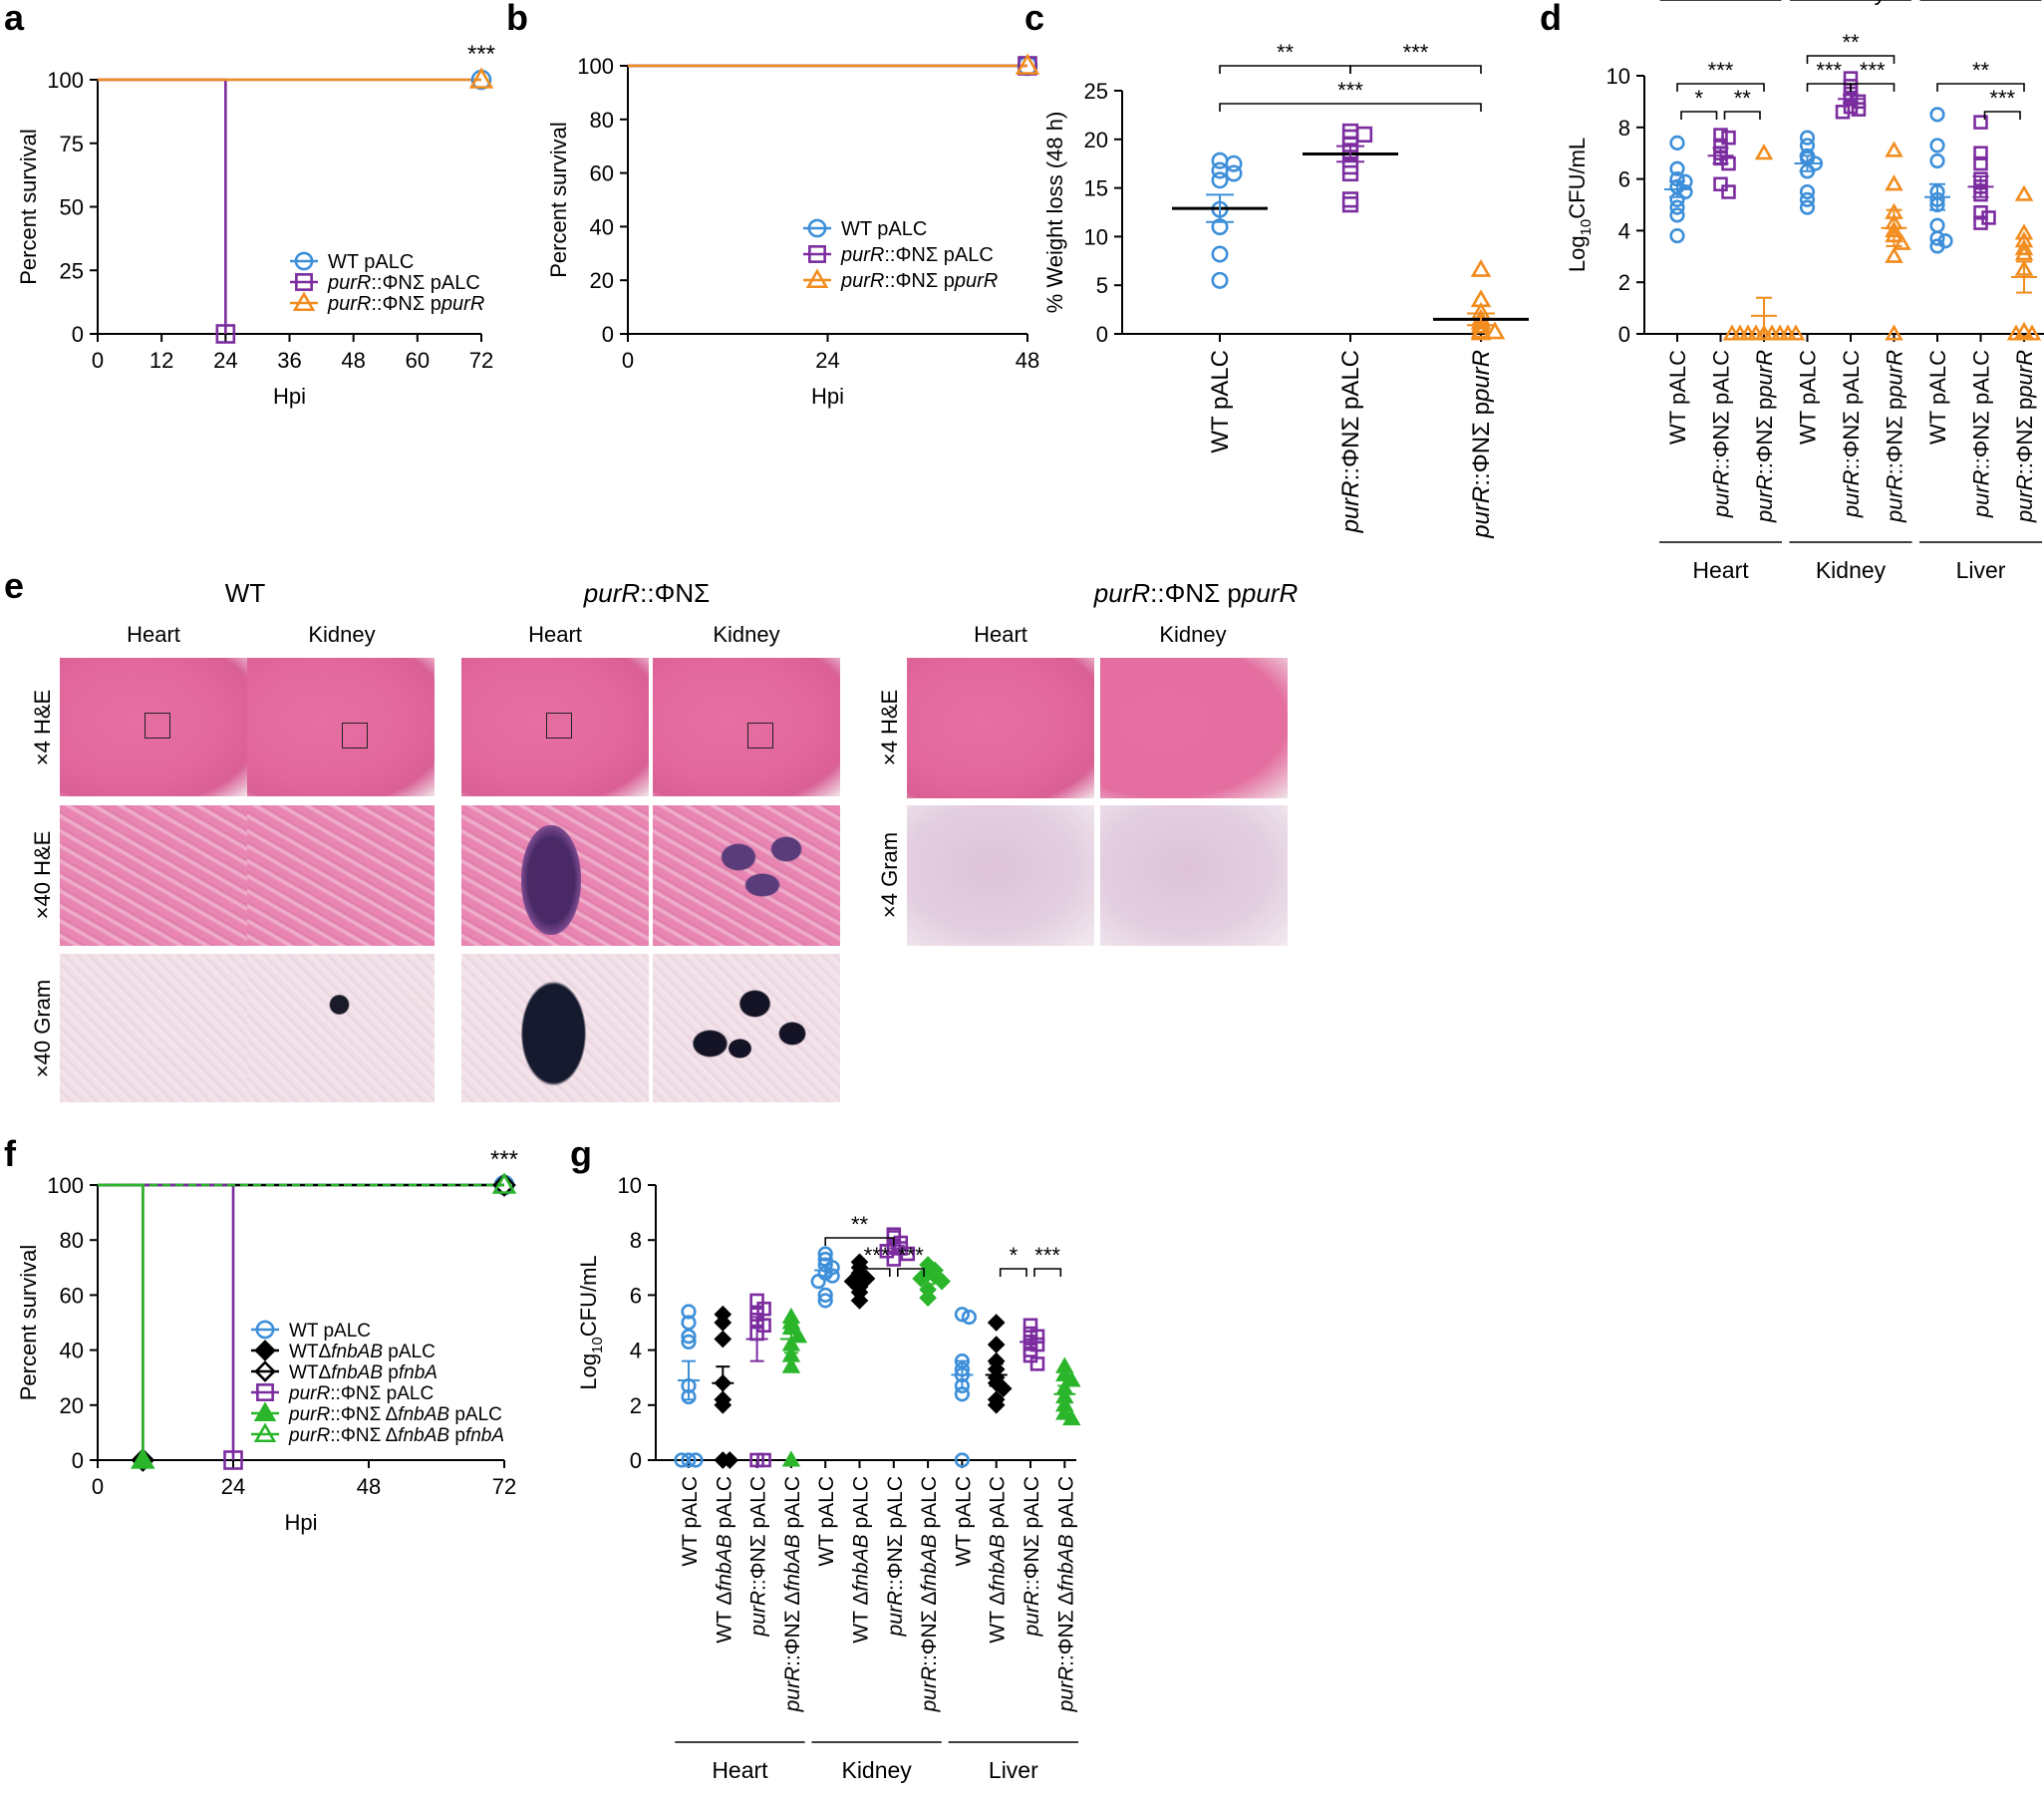  Describe the element at coordinates (1624, 179) in the screenshot. I see `y-tick-label: 6` at that location.